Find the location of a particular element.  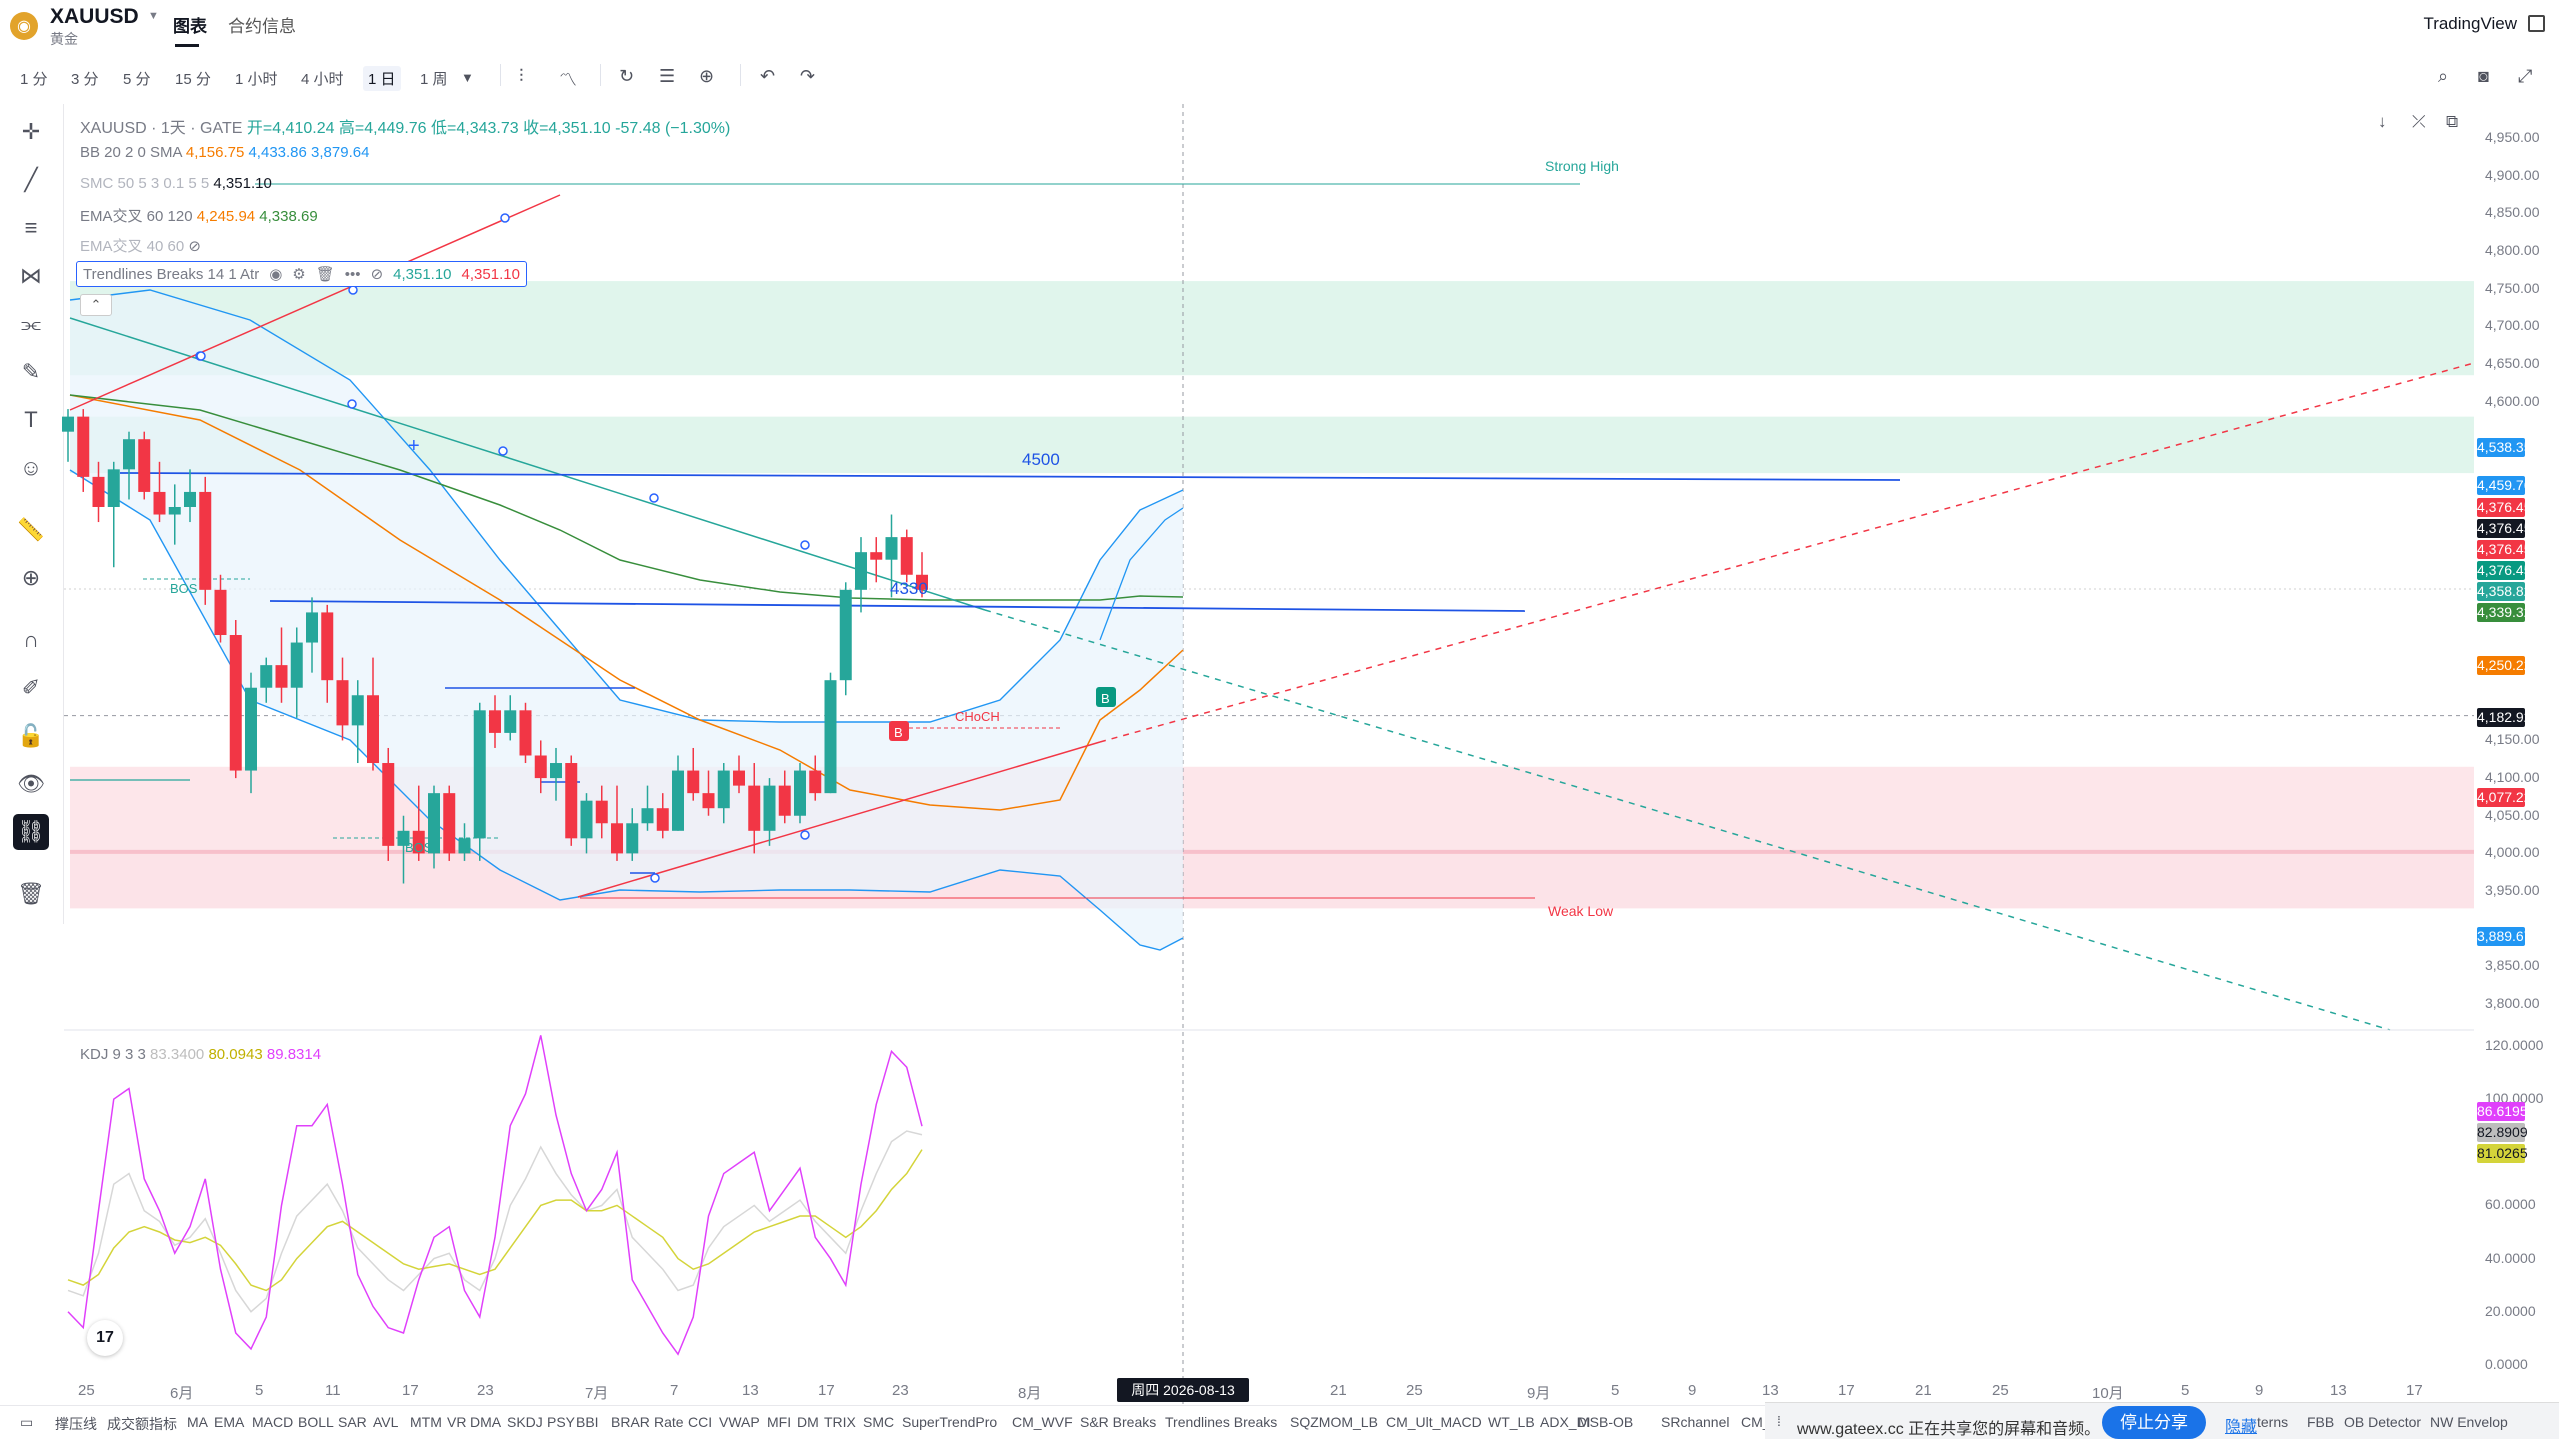

stop-sharing-button: 停止分享 is located at coordinates (2154, 1422).